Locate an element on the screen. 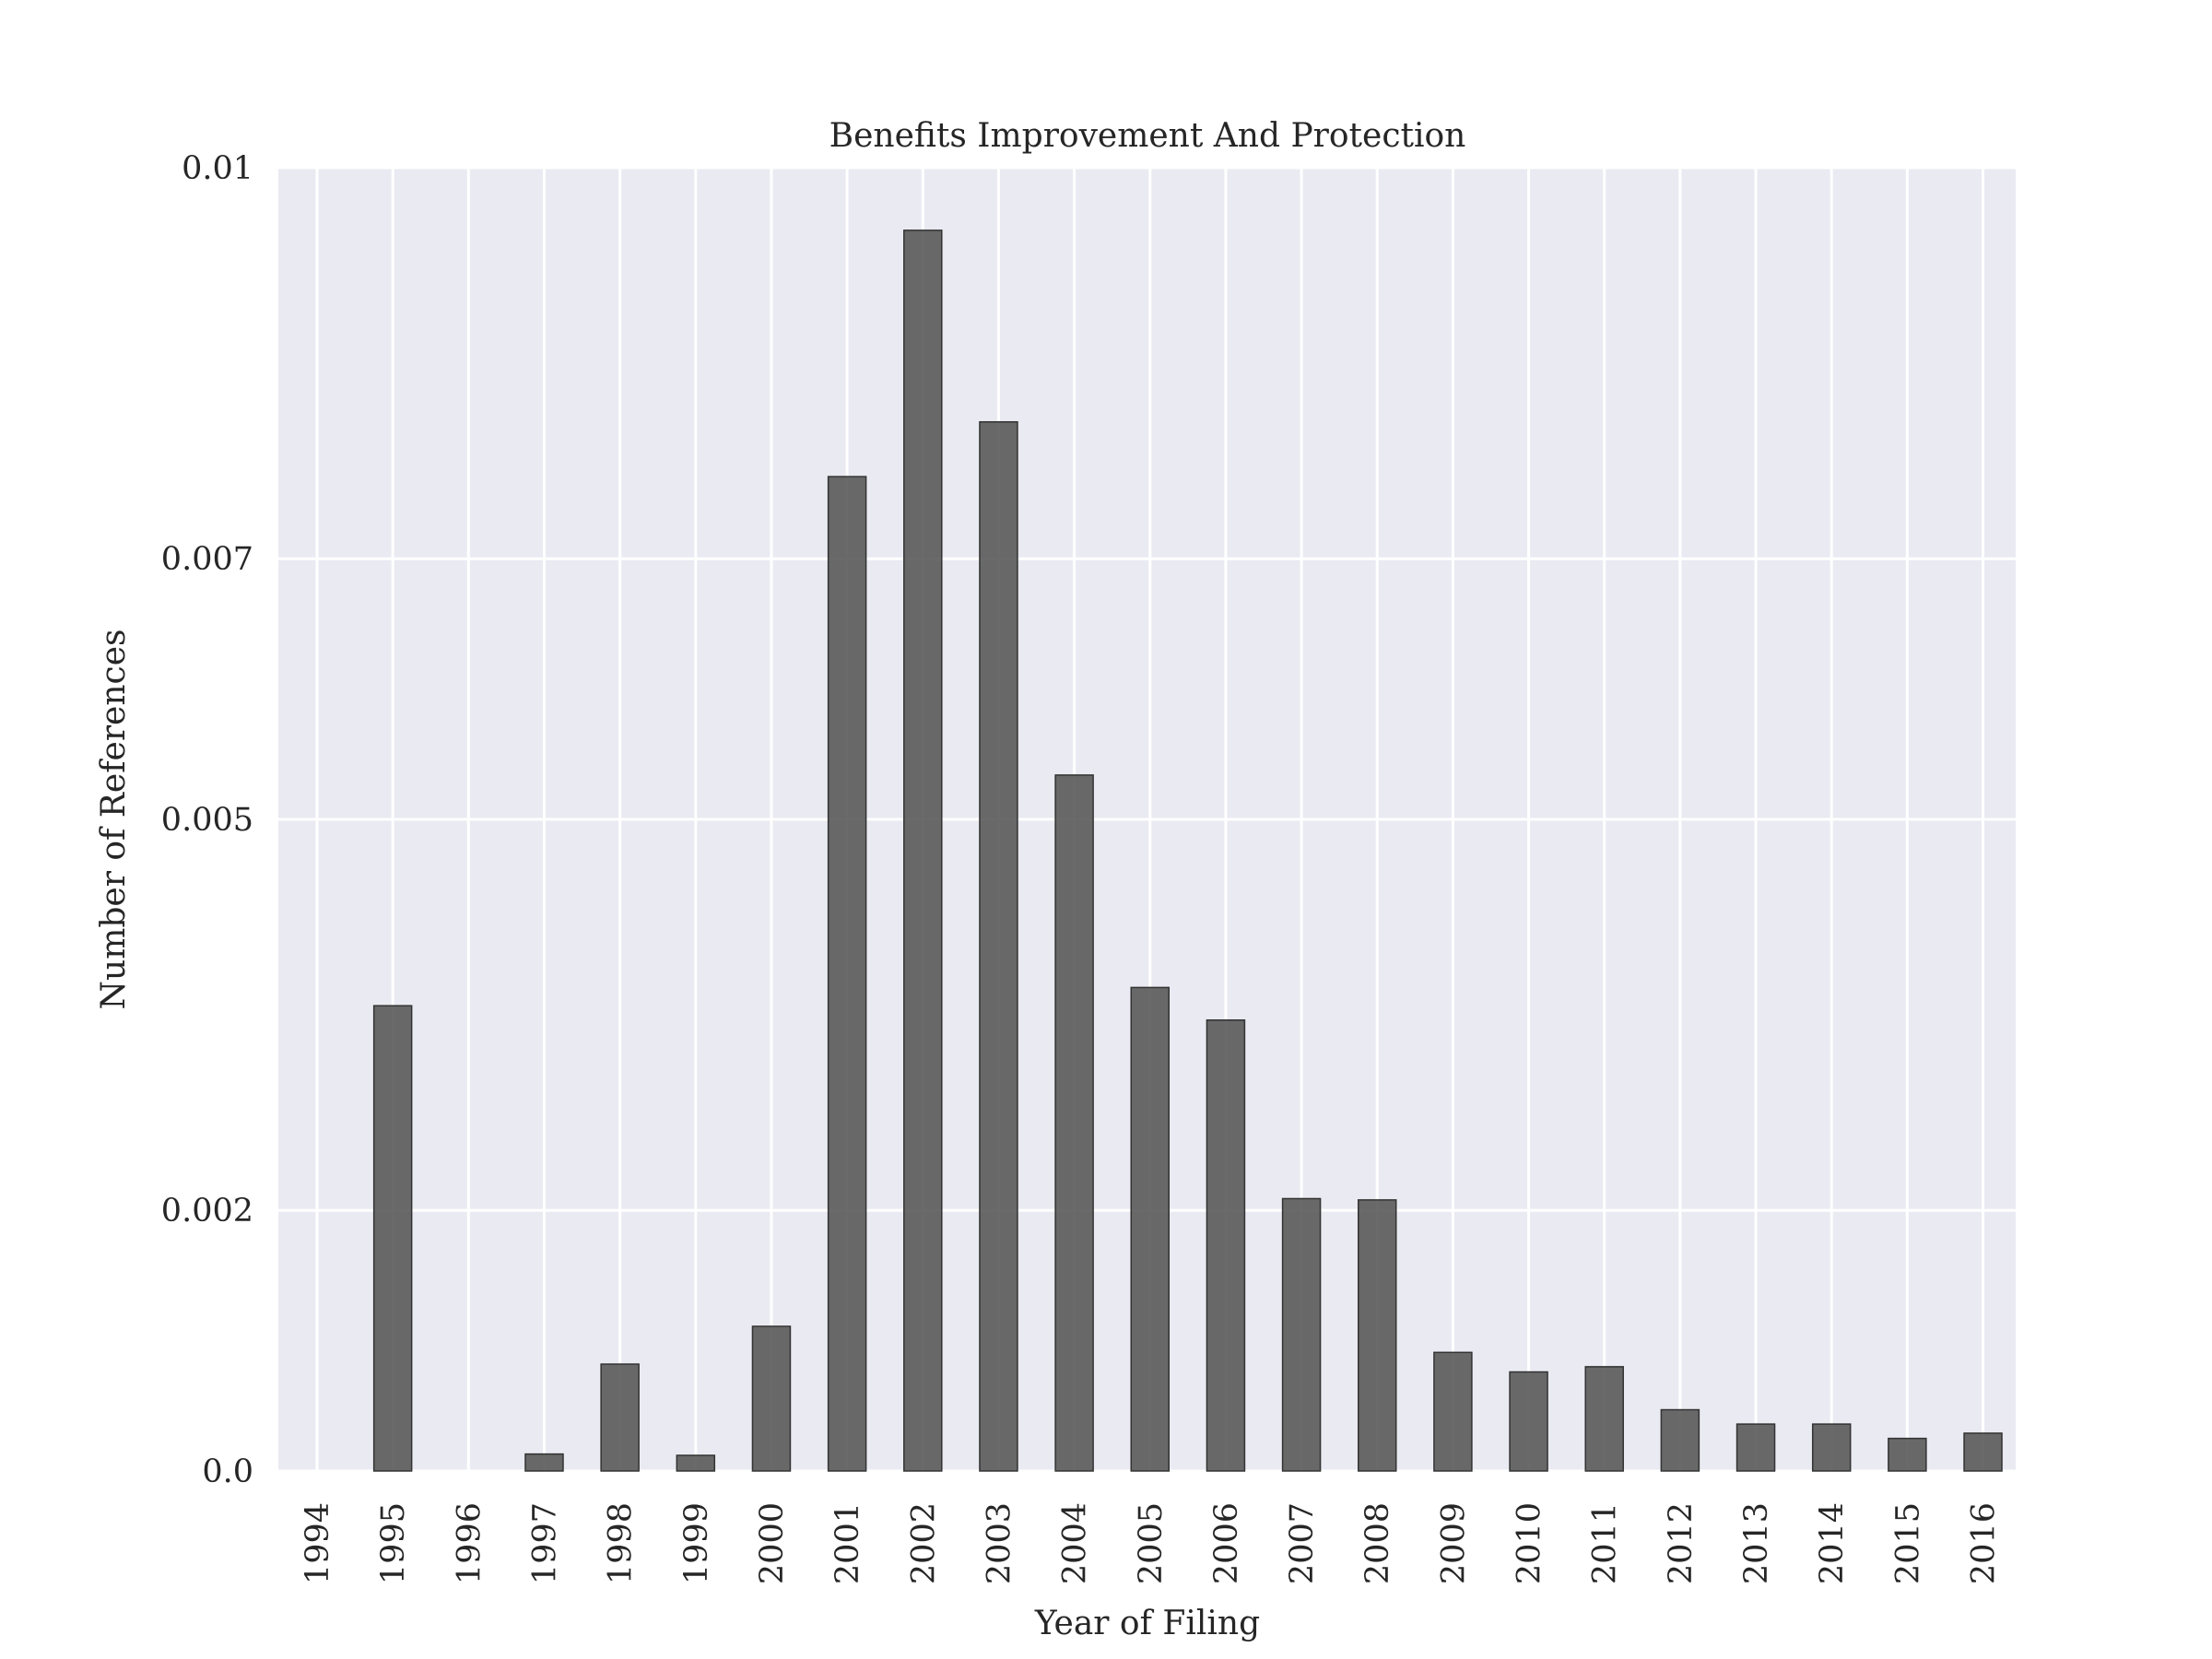  bar-2015 is located at coordinates (1907, 1454).